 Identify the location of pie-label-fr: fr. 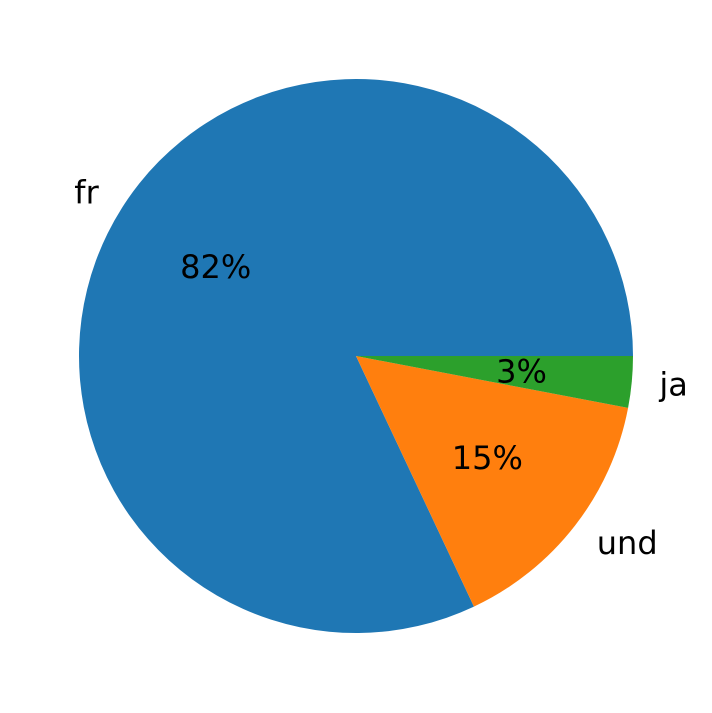
(86, 193).